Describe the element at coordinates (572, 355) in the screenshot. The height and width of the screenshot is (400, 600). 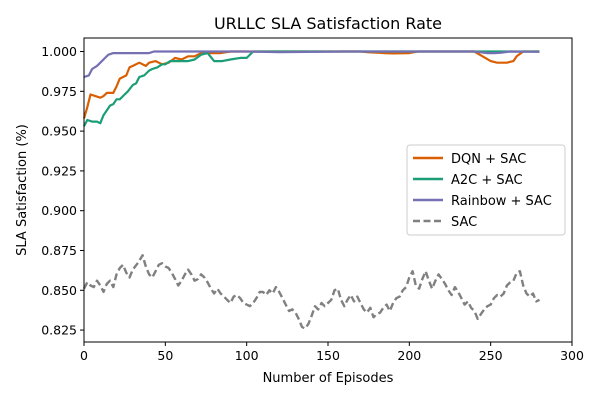
I see `x-tick-label: 300` at that location.